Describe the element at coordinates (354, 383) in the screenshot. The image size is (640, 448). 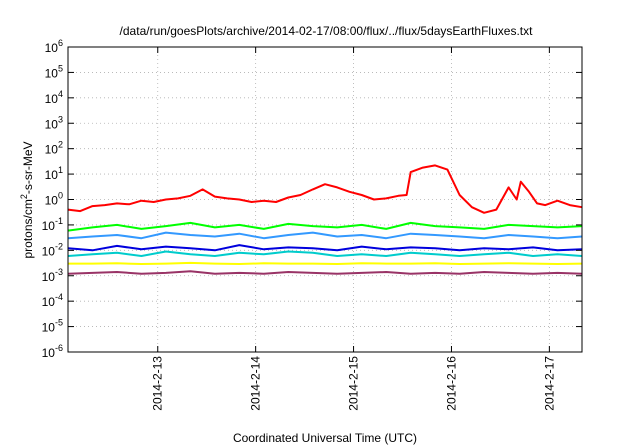
I see `x-tick-label: 2014-2-15` at that location.